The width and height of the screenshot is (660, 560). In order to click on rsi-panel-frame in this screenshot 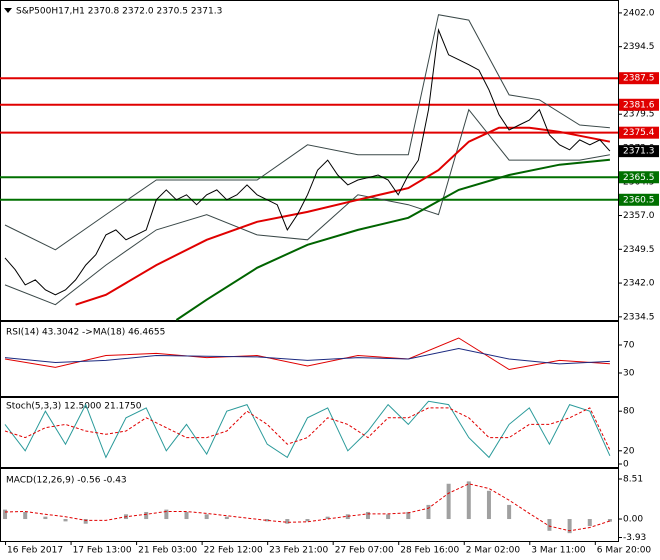, I will do `click(309, 359)`.